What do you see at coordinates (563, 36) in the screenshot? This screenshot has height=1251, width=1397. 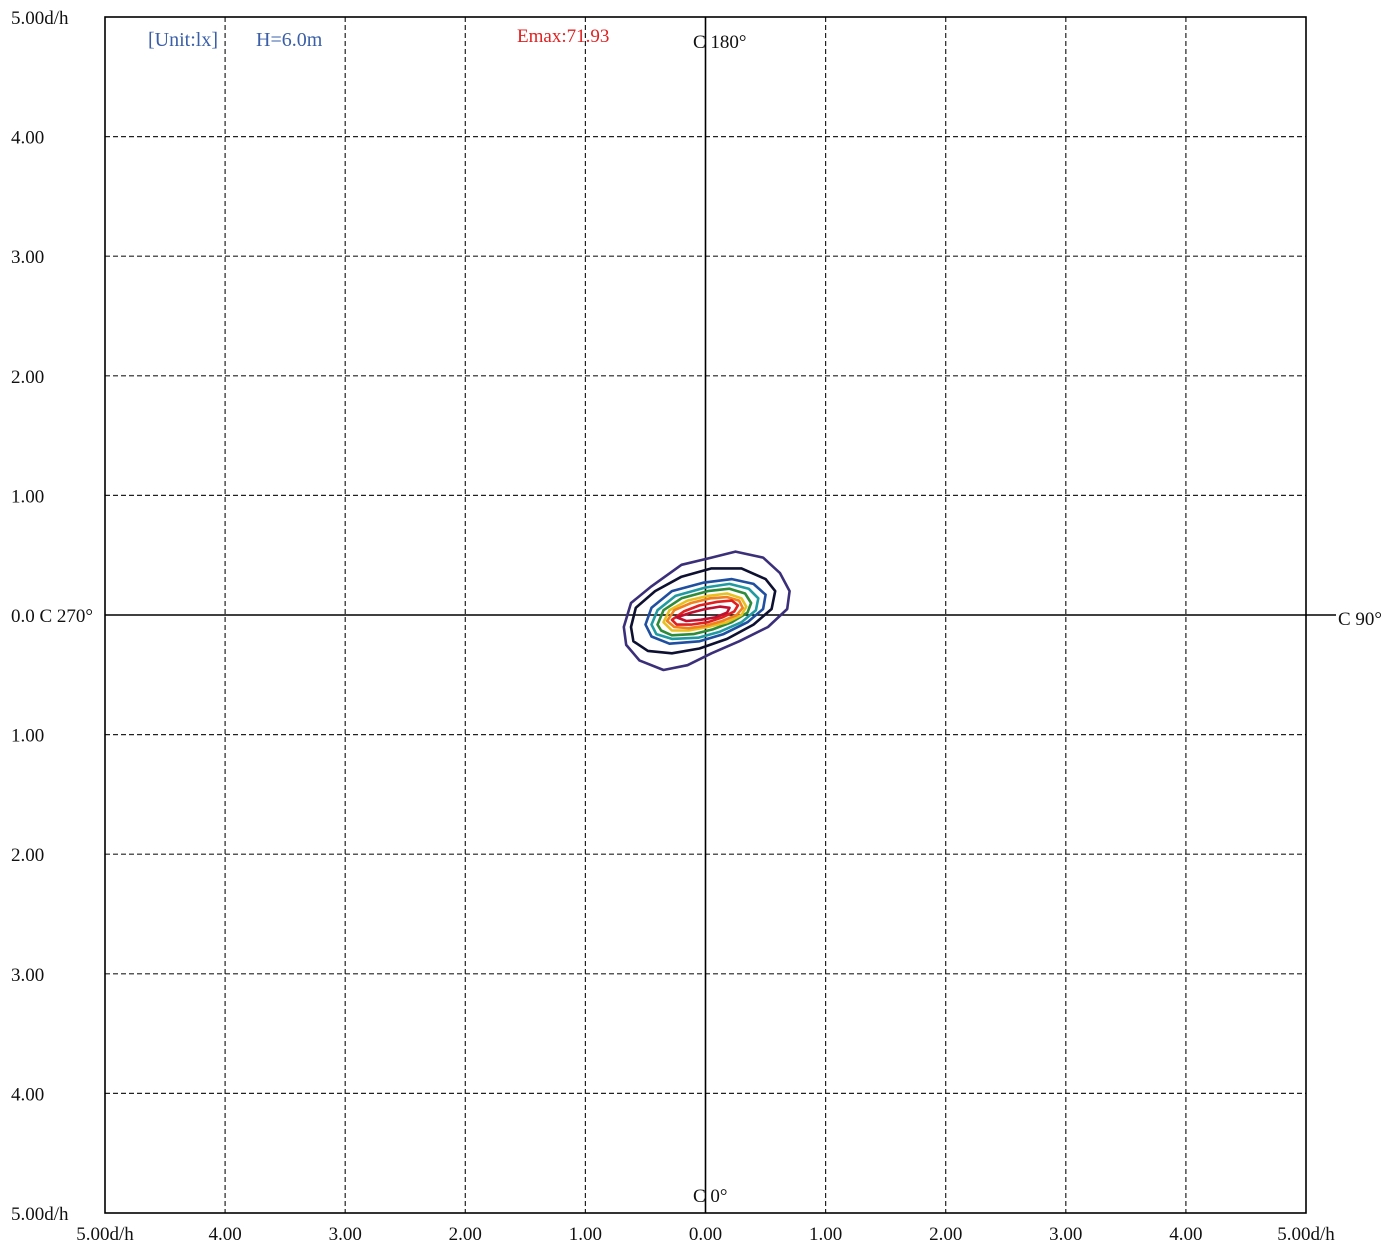 I see `emax-note: Emax:71.93` at bounding box center [563, 36].